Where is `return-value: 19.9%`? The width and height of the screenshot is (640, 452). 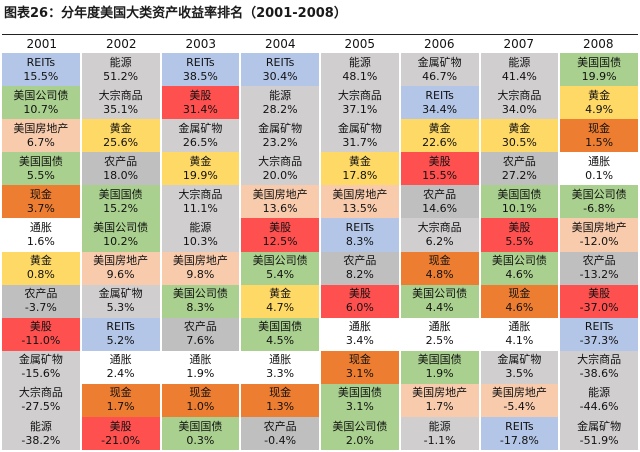
return-value: 19.9% is located at coordinates (599, 76).